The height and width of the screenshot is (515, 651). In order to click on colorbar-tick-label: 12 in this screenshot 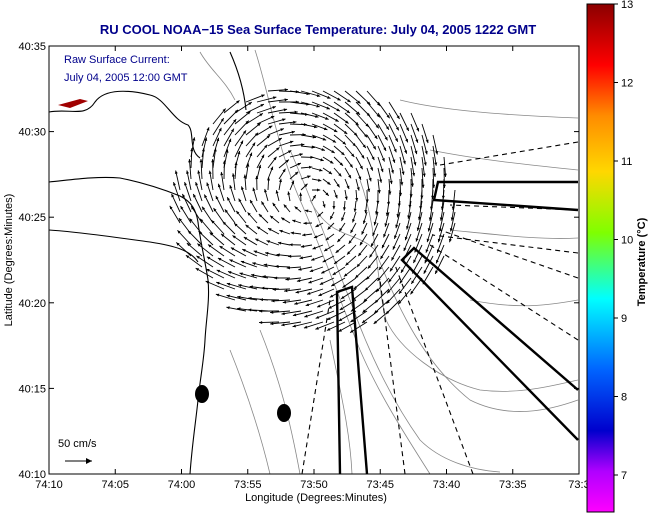, I will do `click(627, 84)`.